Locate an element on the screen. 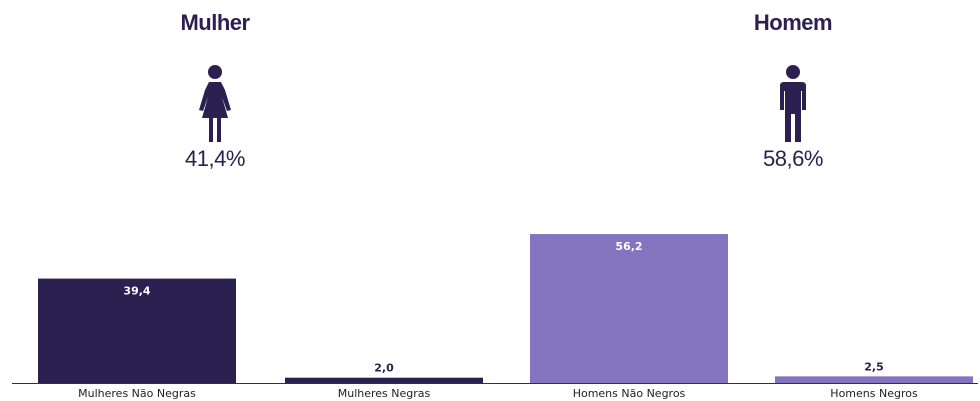  category-label: Homens Negros is located at coordinates (874, 393).